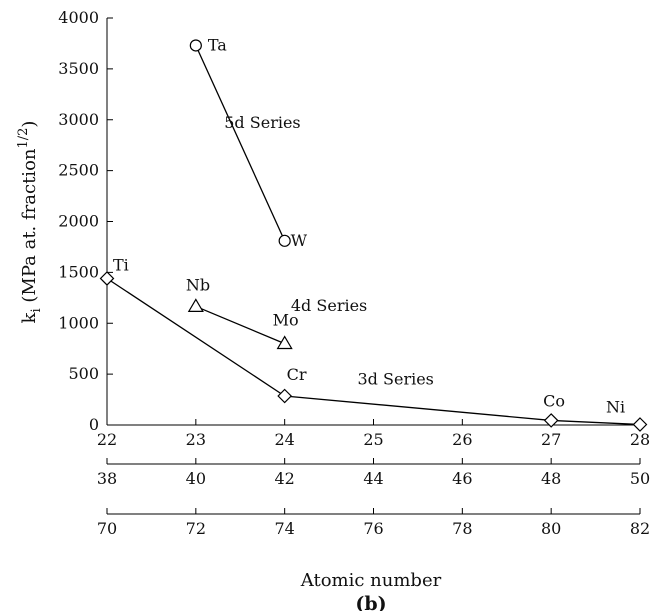  I want to click on y-axis: 0 500 1000 1500 2000 2500 3000 3500 4000, so click(85, 221).